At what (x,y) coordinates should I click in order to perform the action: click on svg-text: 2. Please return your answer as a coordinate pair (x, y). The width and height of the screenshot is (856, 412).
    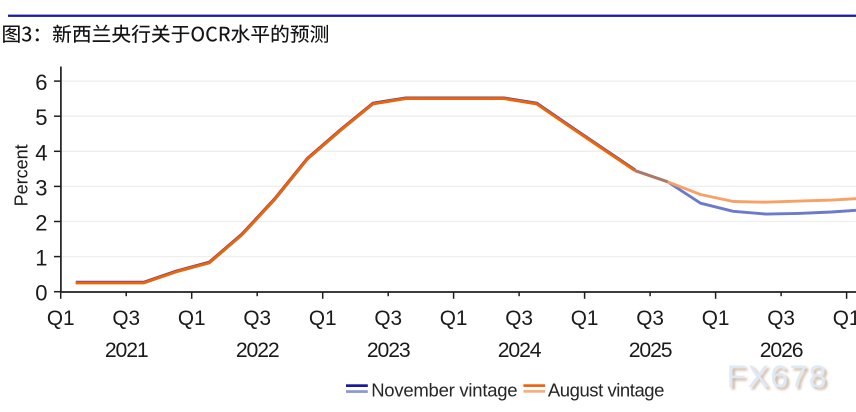
    Looking at the image, I should click on (41, 223).